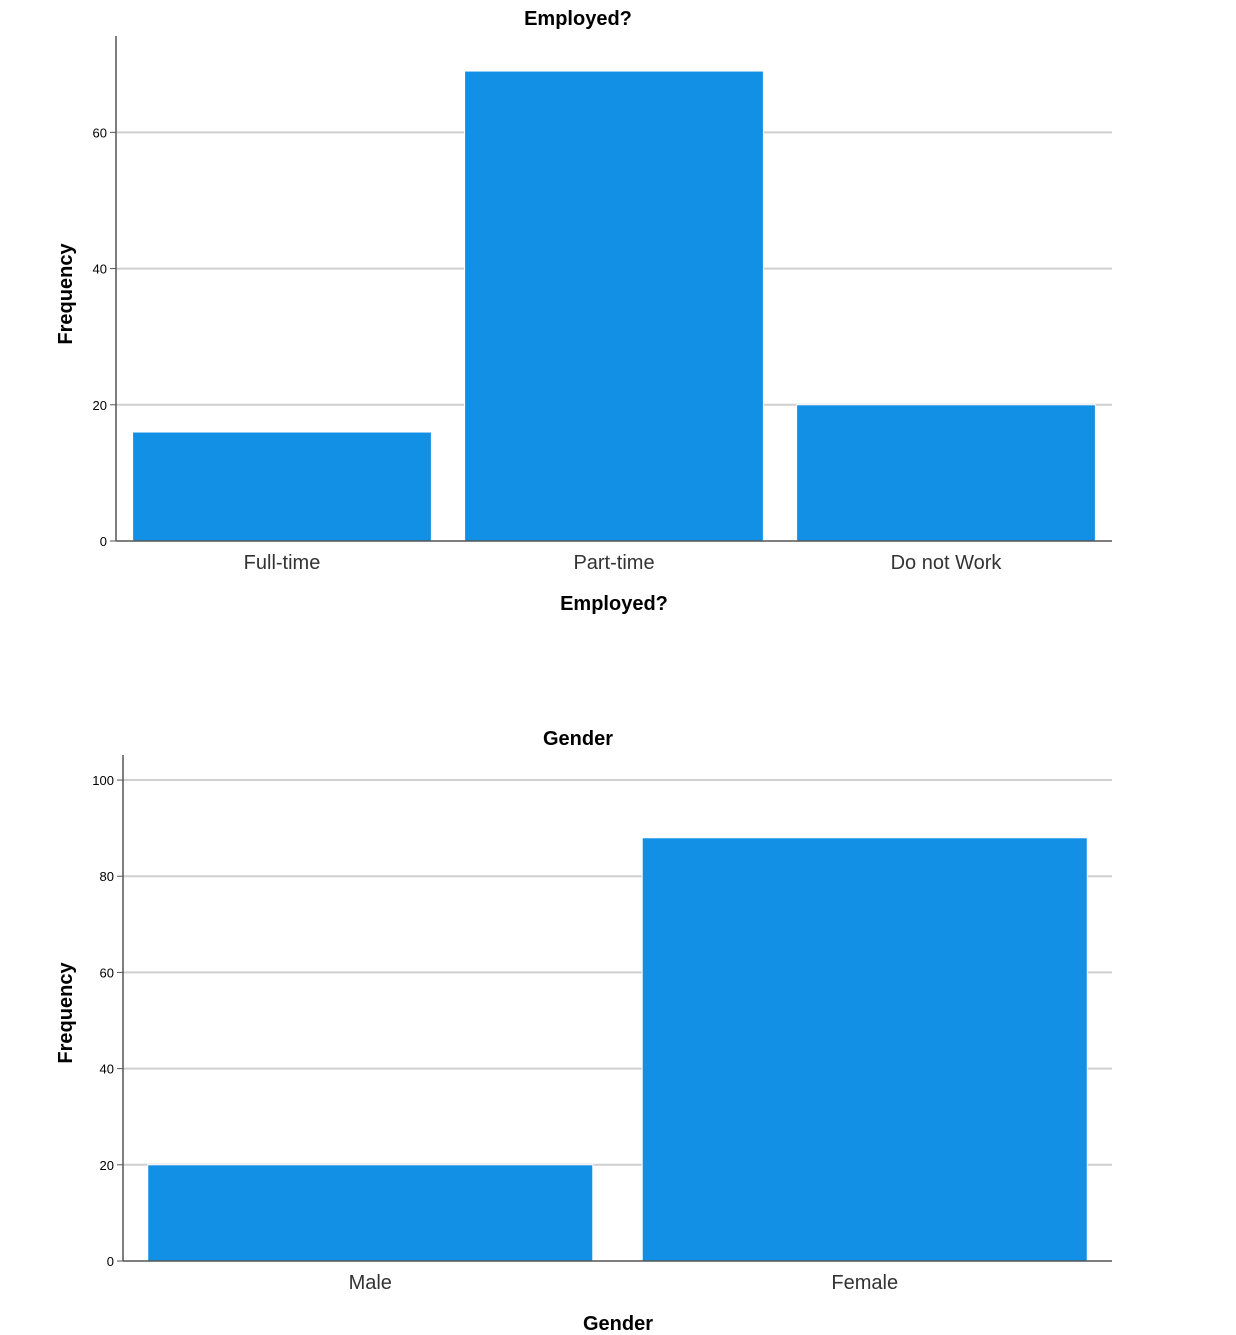 The height and width of the screenshot is (1335, 1236). I want to click on x-axis-label: Employed?, so click(614, 604).